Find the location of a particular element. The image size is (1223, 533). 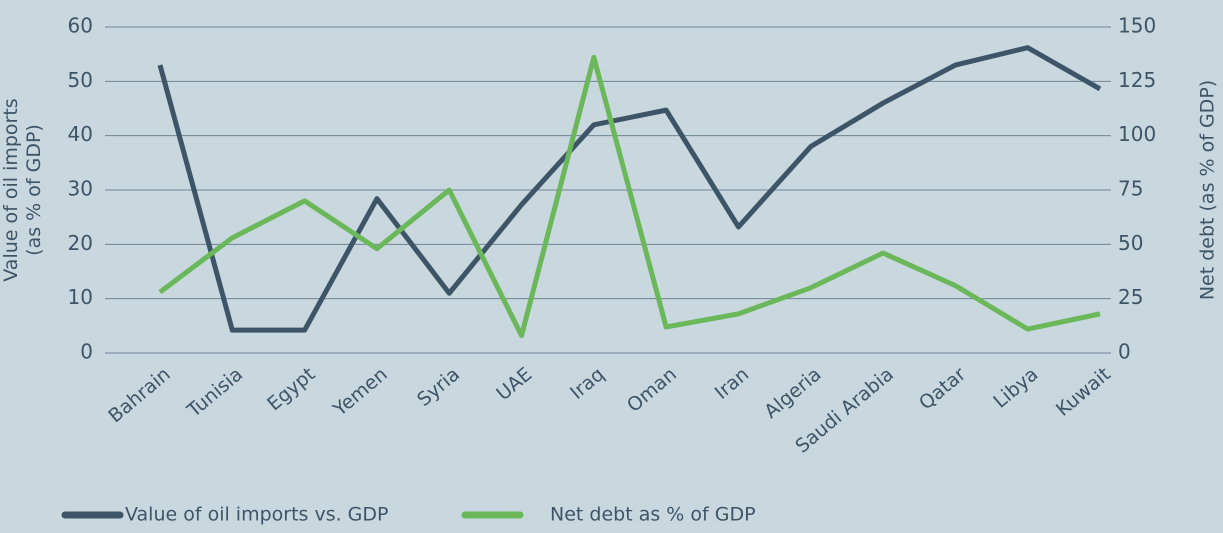

legend-label: Net debt as % of GDP is located at coordinates (653, 515).